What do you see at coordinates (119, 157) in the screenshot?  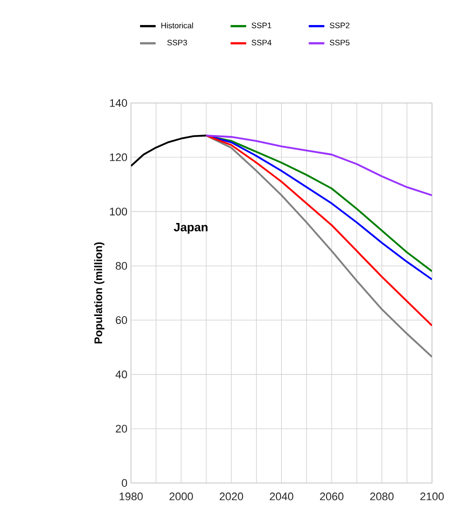 I see `y-tick-label: 120` at bounding box center [119, 157].